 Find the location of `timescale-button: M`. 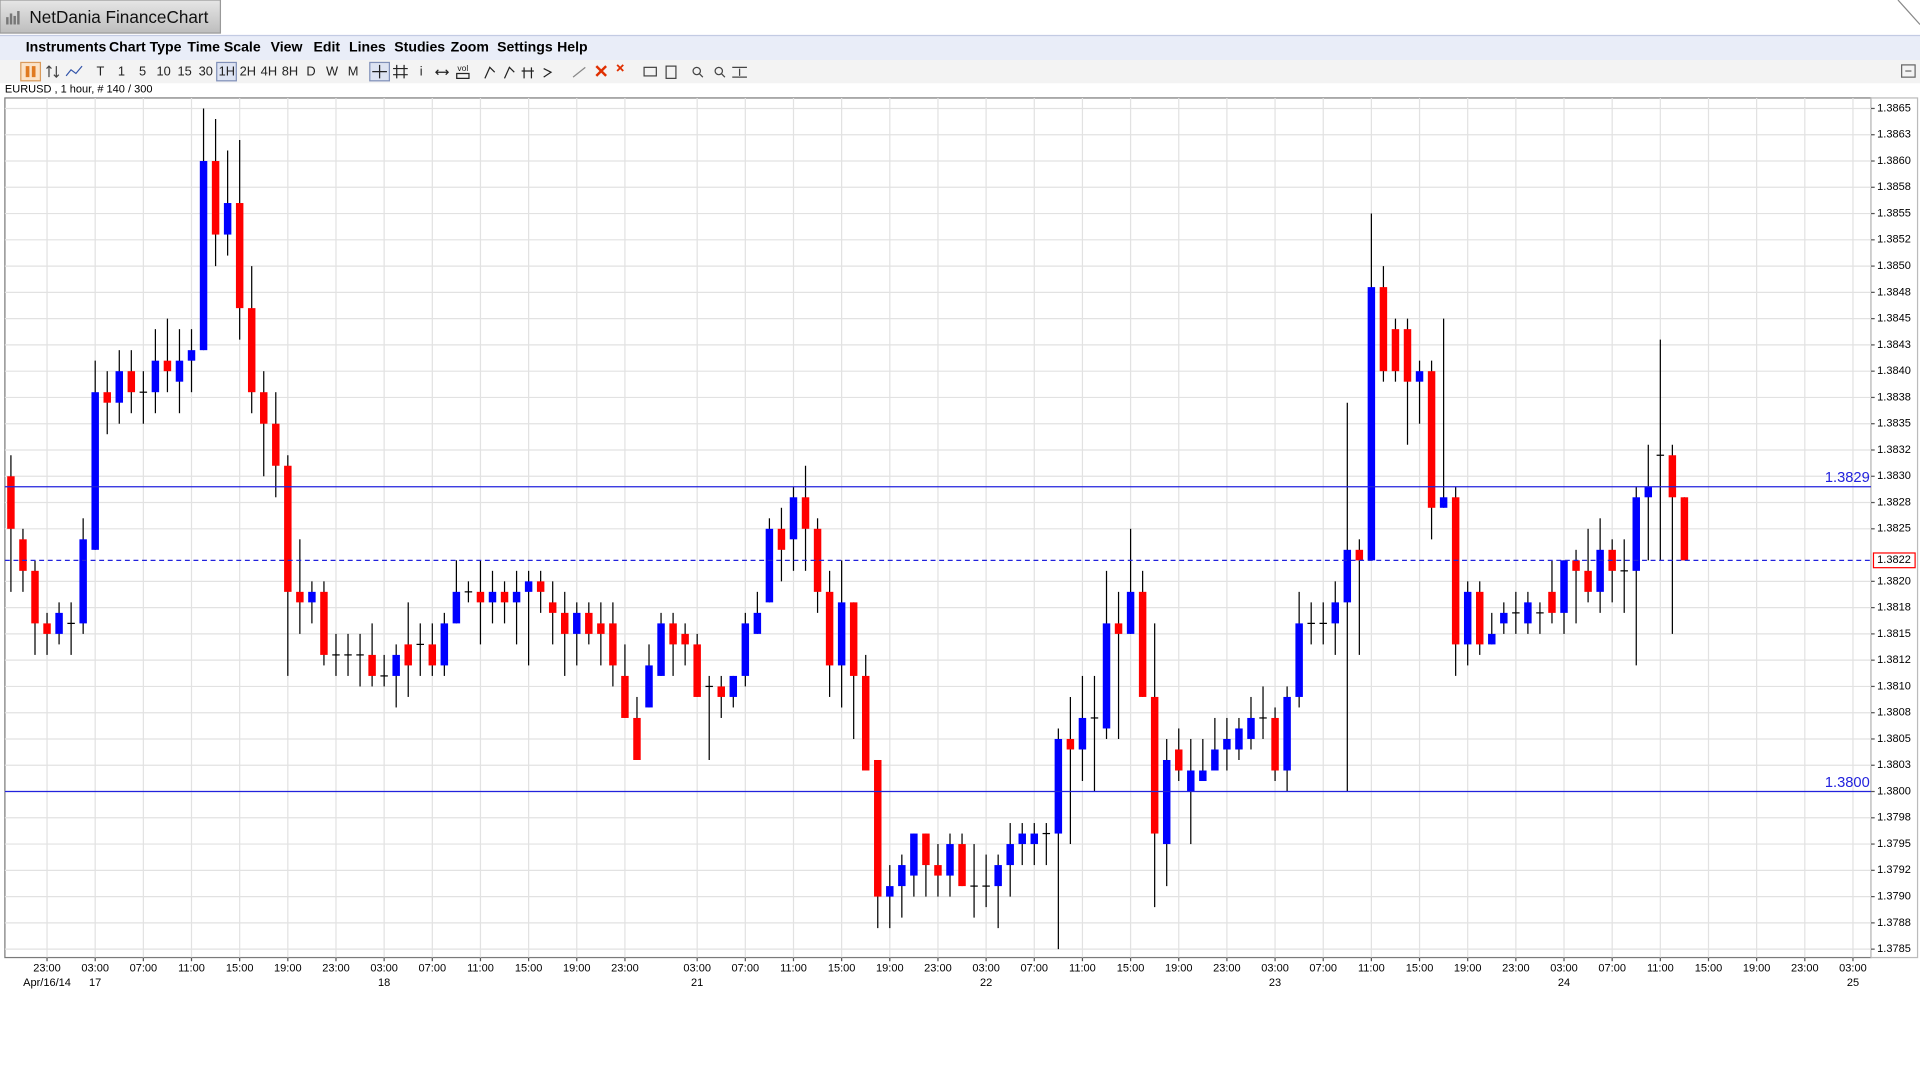

timescale-button: M is located at coordinates (353, 71).